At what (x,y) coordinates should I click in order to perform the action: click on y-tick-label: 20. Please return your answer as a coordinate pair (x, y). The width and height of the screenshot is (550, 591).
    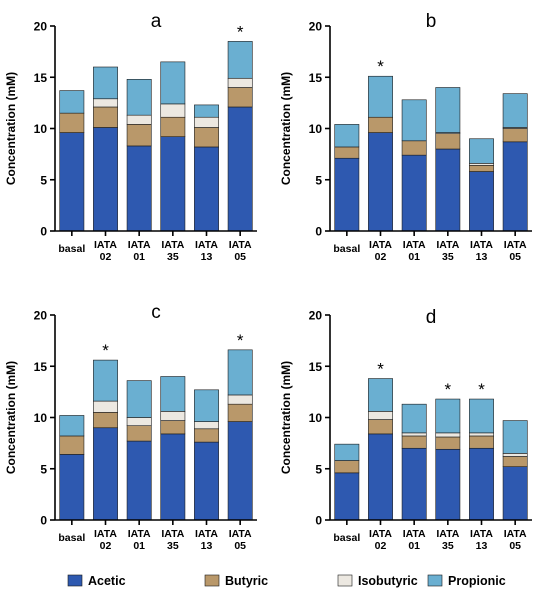
    Looking at the image, I should click on (41, 27).